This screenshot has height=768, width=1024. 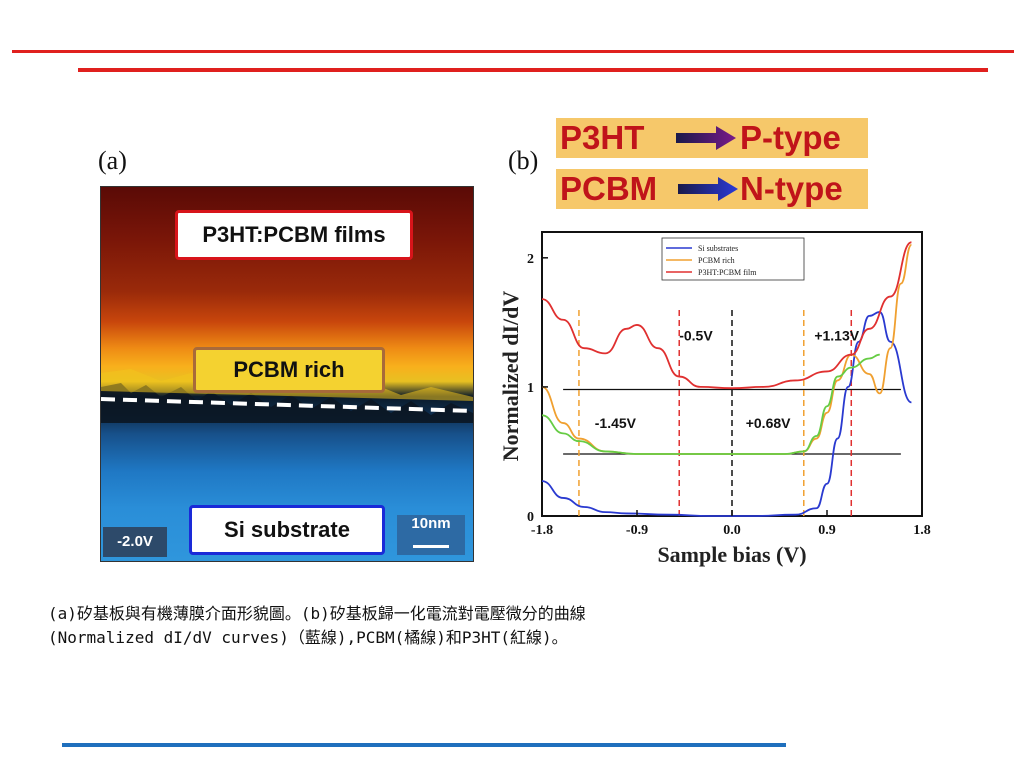 What do you see at coordinates (827, 530) in the screenshot?
I see `x-tick-label-3: 0.9` at bounding box center [827, 530].